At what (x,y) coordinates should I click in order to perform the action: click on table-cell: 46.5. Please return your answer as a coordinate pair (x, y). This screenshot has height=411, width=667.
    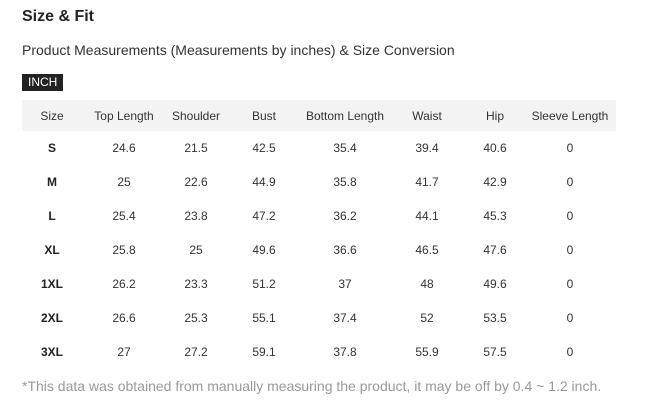
    Looking at the image, I should click on (427, 250).